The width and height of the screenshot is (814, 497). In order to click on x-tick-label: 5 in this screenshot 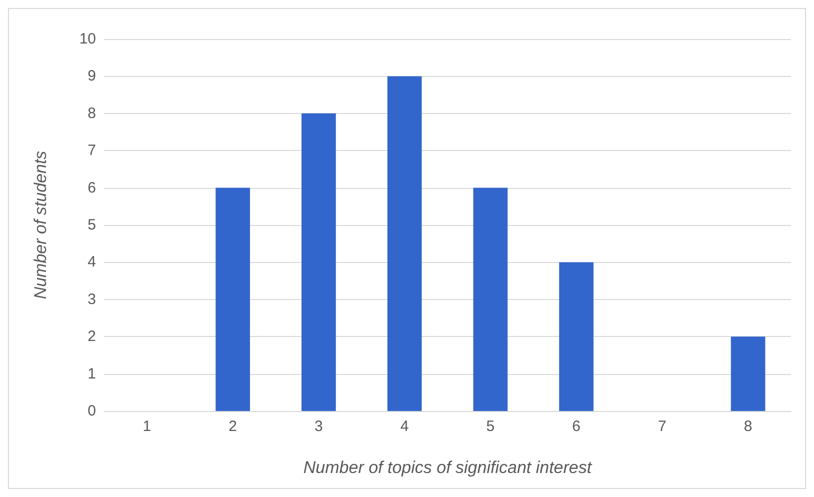, I will do `click(490, 426)`.